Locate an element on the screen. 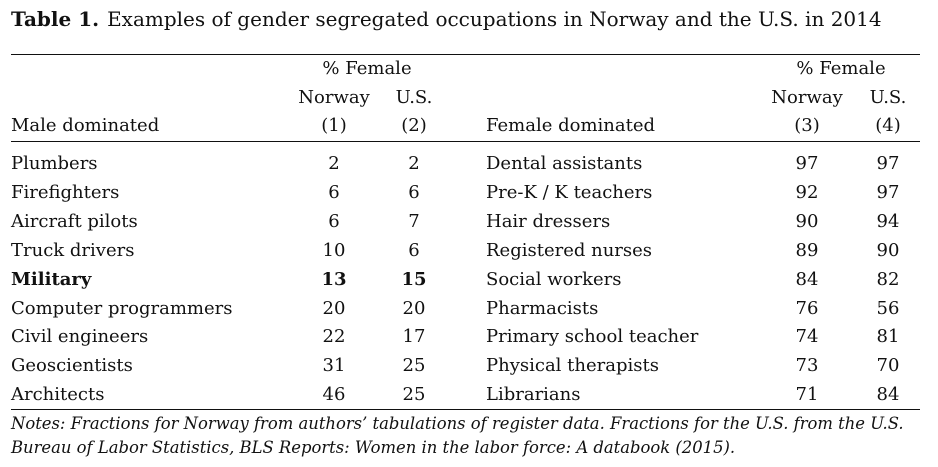  male-occupation: Aircraft pilots is located at coordinates (74, 221).